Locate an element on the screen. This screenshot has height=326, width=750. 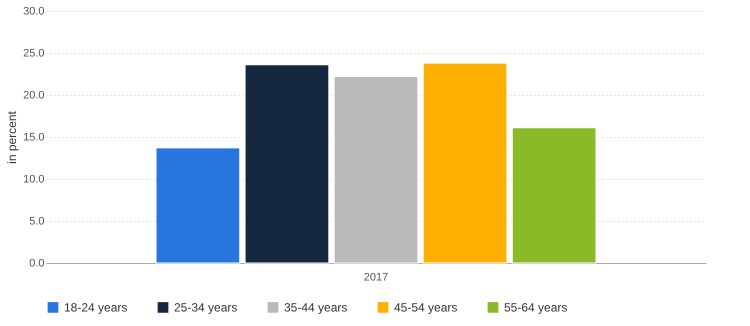
legend-label: 35-44 years is located at coordinates (316, 307).